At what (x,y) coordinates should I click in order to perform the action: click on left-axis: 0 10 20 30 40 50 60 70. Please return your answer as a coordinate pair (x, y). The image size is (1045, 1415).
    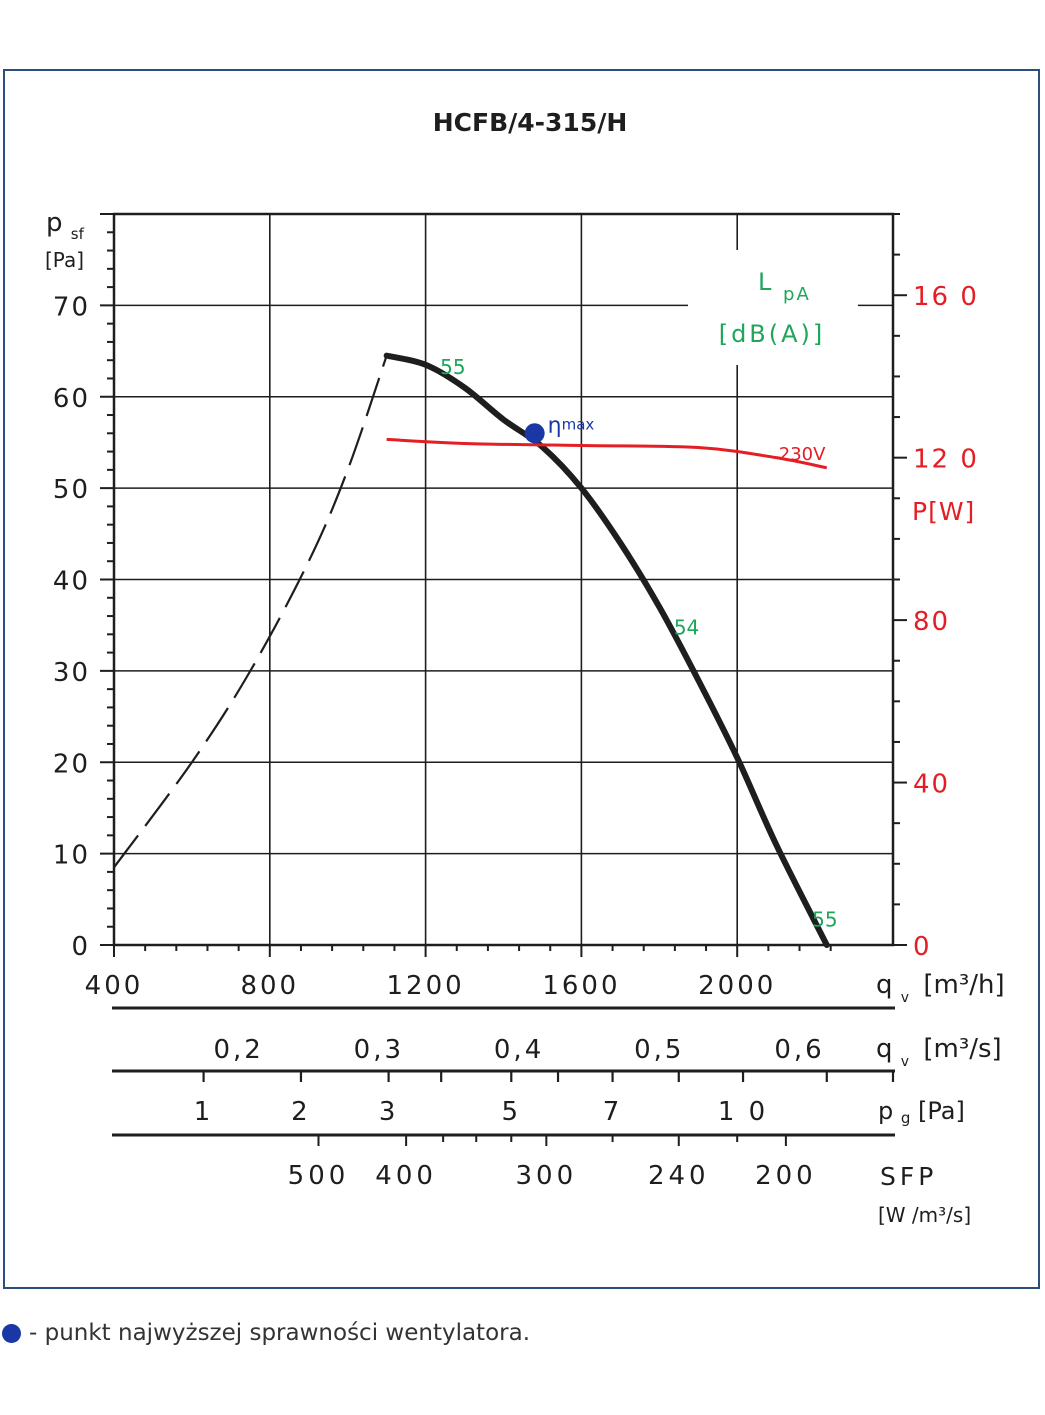
    Looking at the image, I should click on (83, 587).